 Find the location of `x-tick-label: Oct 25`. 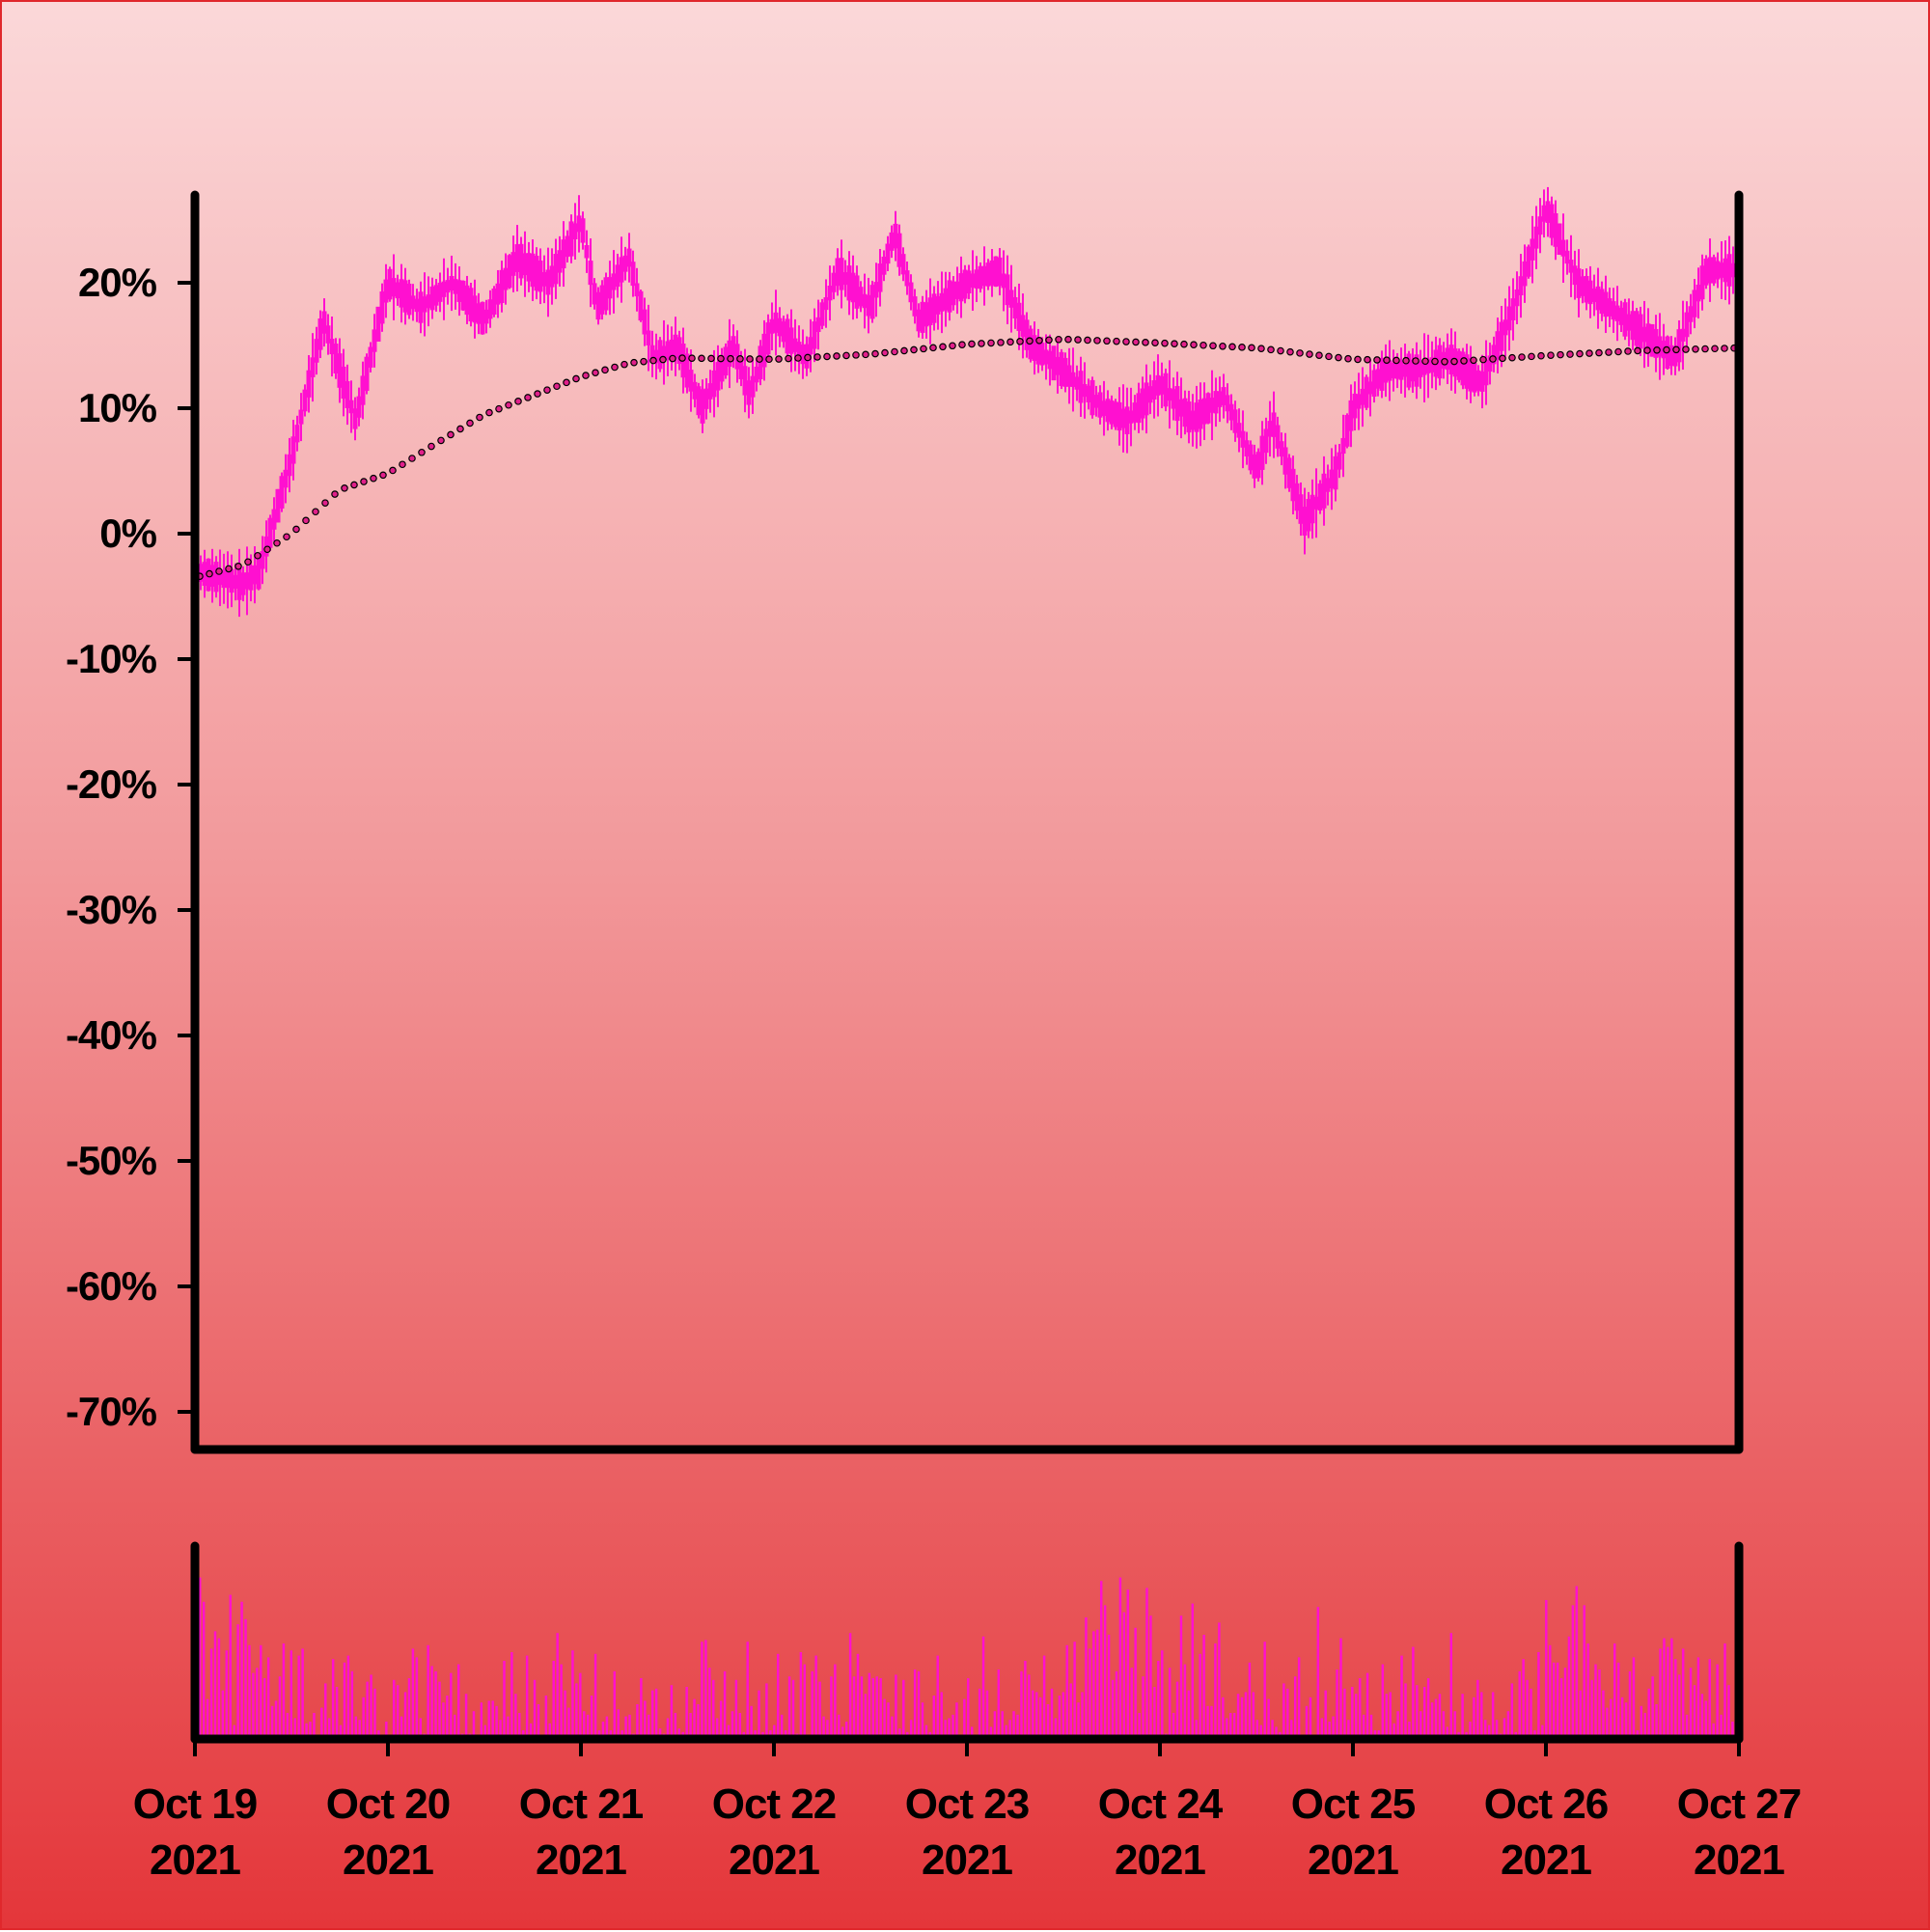

x-tick-label: Oct 25 is located at coordinates (1353, 1804).